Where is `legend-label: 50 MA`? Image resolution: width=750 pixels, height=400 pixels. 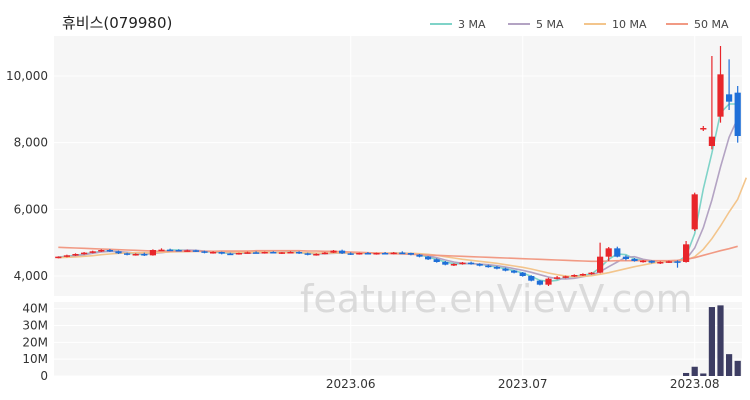 legend-label: 50 MA is located at coordinates (711, 24).